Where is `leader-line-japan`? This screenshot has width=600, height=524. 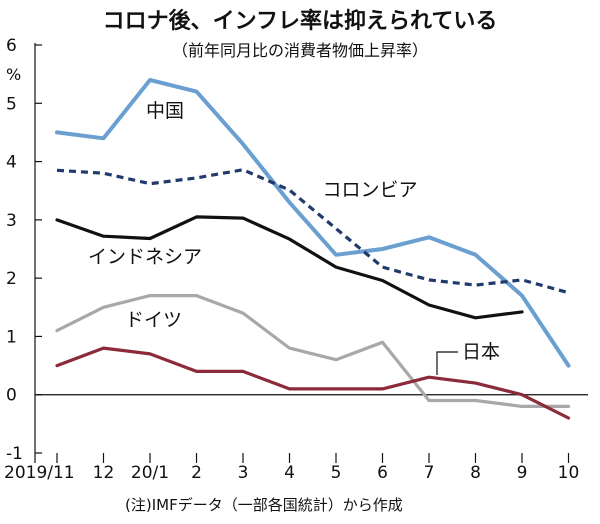 leader-line-japan is located at coordinates (447, 363).